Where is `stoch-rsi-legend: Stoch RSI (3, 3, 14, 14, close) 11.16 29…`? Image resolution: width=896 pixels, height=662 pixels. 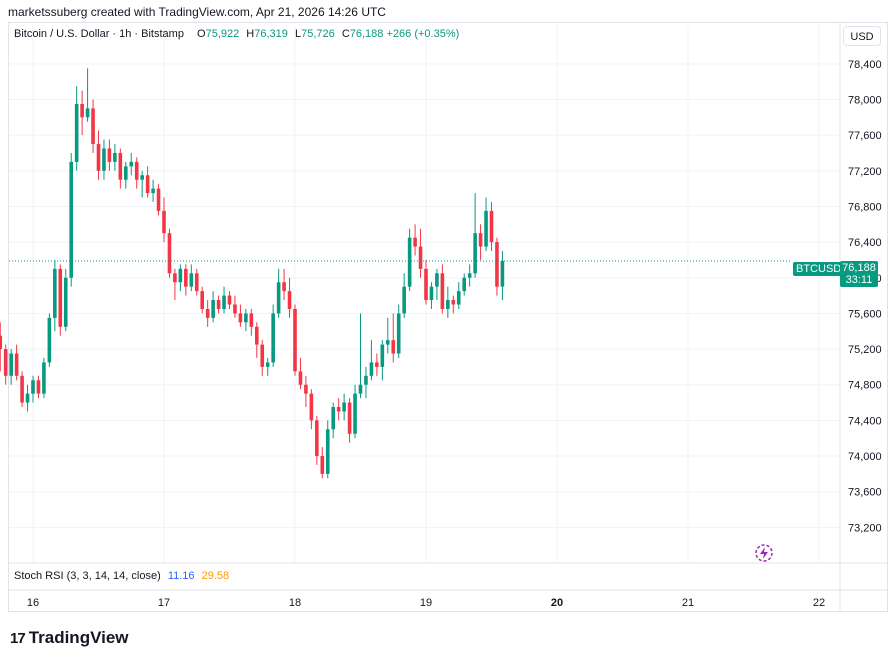
stoch-rsi-legend: Stoch RSI (3, 3, 14, 14, close) 11.16 29… is located at coordinates (121, 576).